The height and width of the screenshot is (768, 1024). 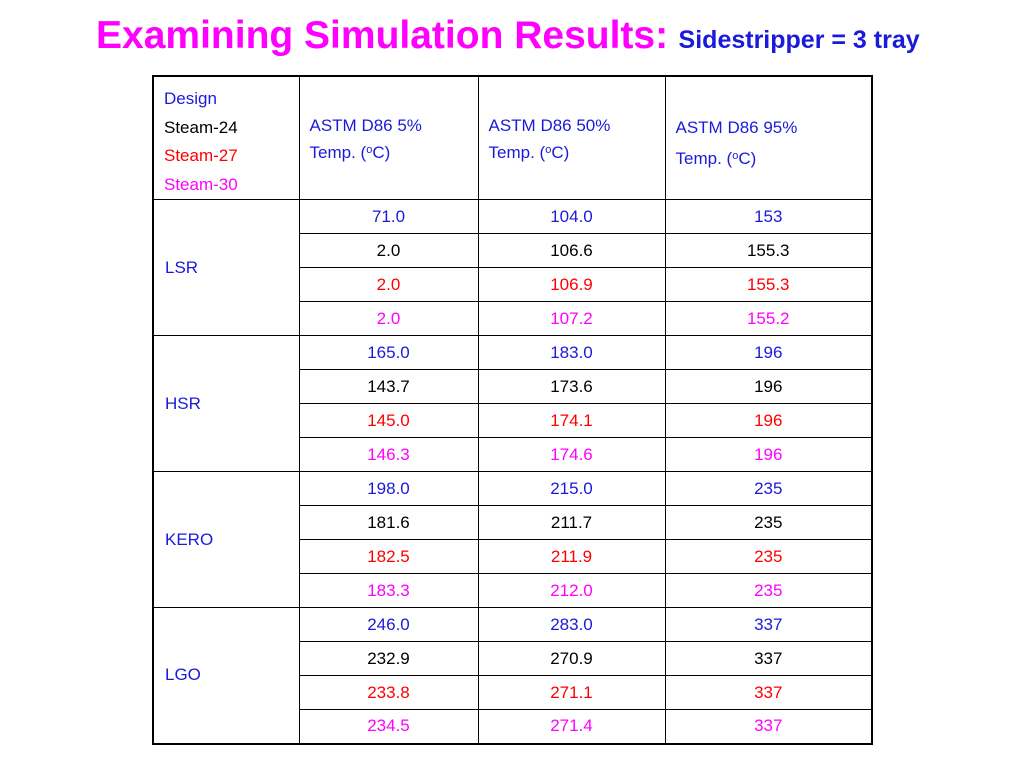 I want to click on group-label-lsr: LSR, so click(x=226, y=267).